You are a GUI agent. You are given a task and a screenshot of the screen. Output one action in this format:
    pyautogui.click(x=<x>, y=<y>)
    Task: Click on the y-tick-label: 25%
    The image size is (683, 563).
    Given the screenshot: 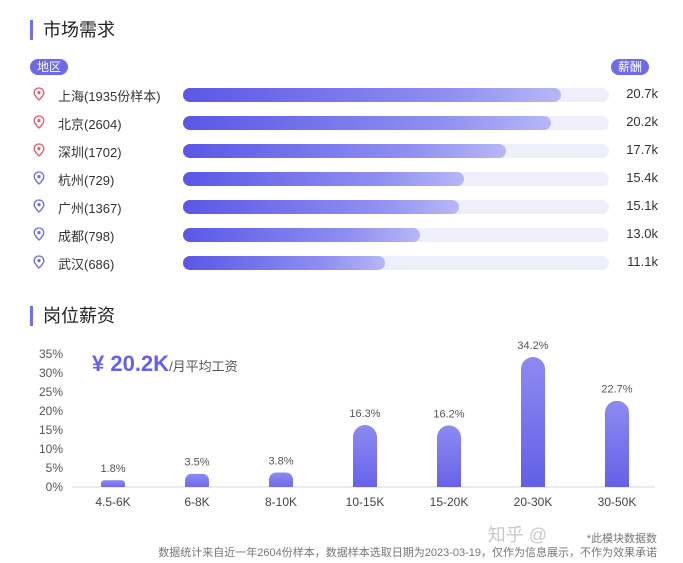 What is the action you would take?
    pyautogui.click(x=51, y=392)
    